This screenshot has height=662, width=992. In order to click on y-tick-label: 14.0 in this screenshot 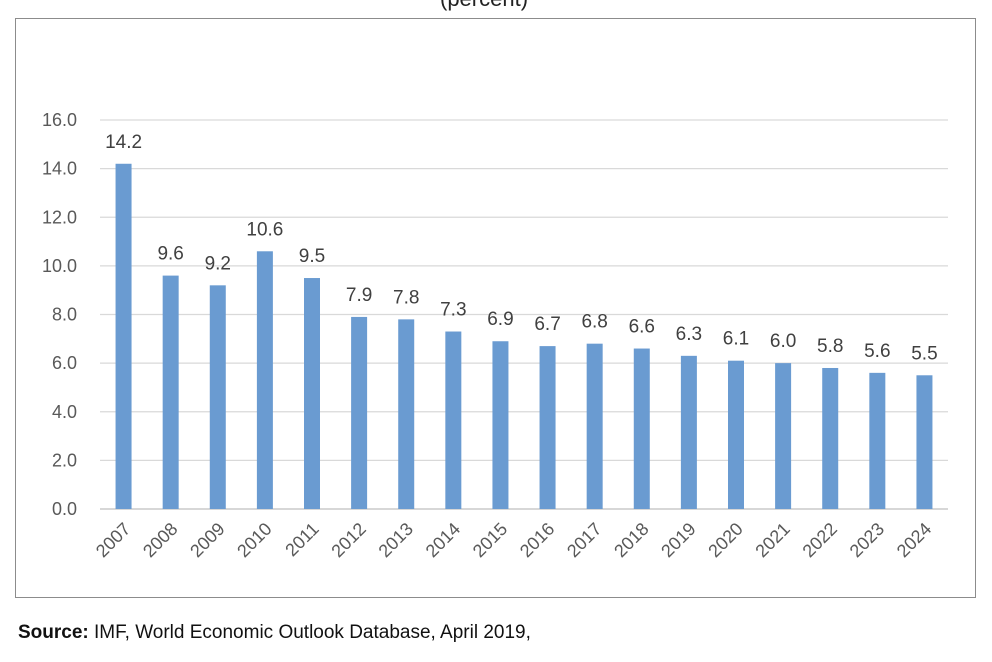, I will do `click(59, 169)`.